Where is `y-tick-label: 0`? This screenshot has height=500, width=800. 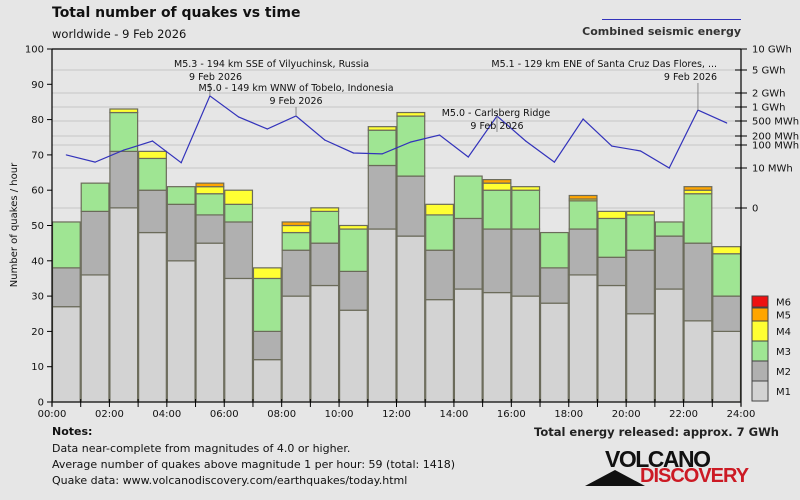
y-tick-label: 0 is located at coordinates (41, 403).